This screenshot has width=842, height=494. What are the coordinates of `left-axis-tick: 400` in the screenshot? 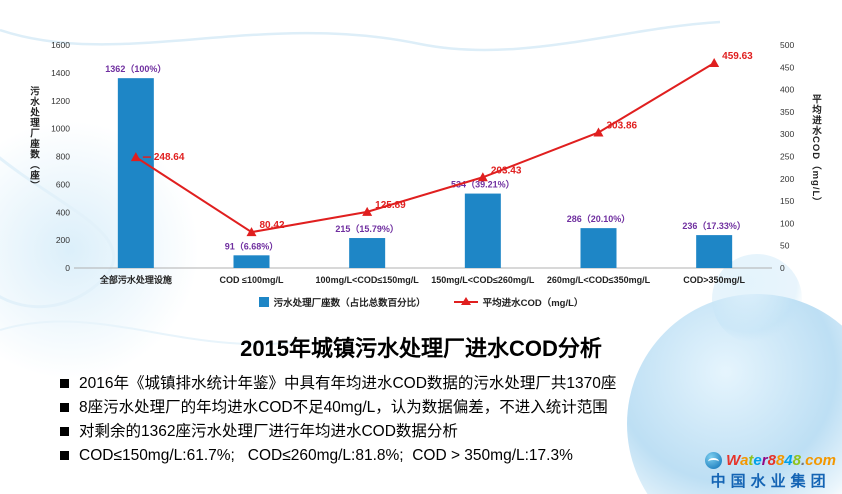 It's located at (63, 212).